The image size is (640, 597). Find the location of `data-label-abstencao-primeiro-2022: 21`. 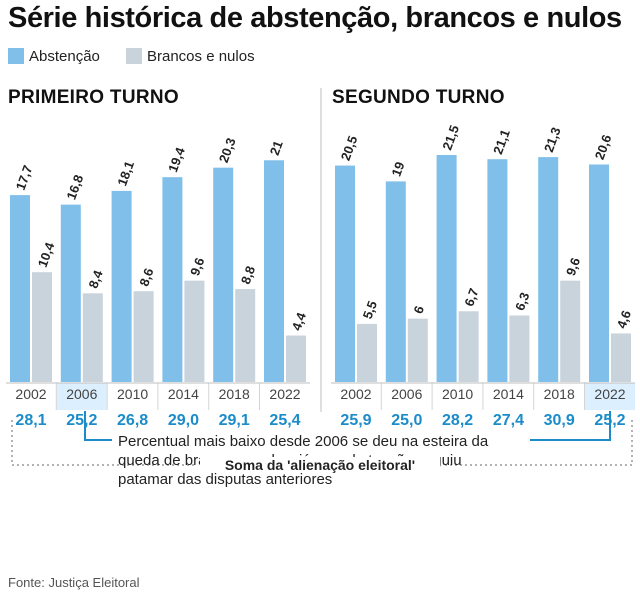

data-label-abstencao-primeiro-2022: 21 is located at coordinates (276, 148).